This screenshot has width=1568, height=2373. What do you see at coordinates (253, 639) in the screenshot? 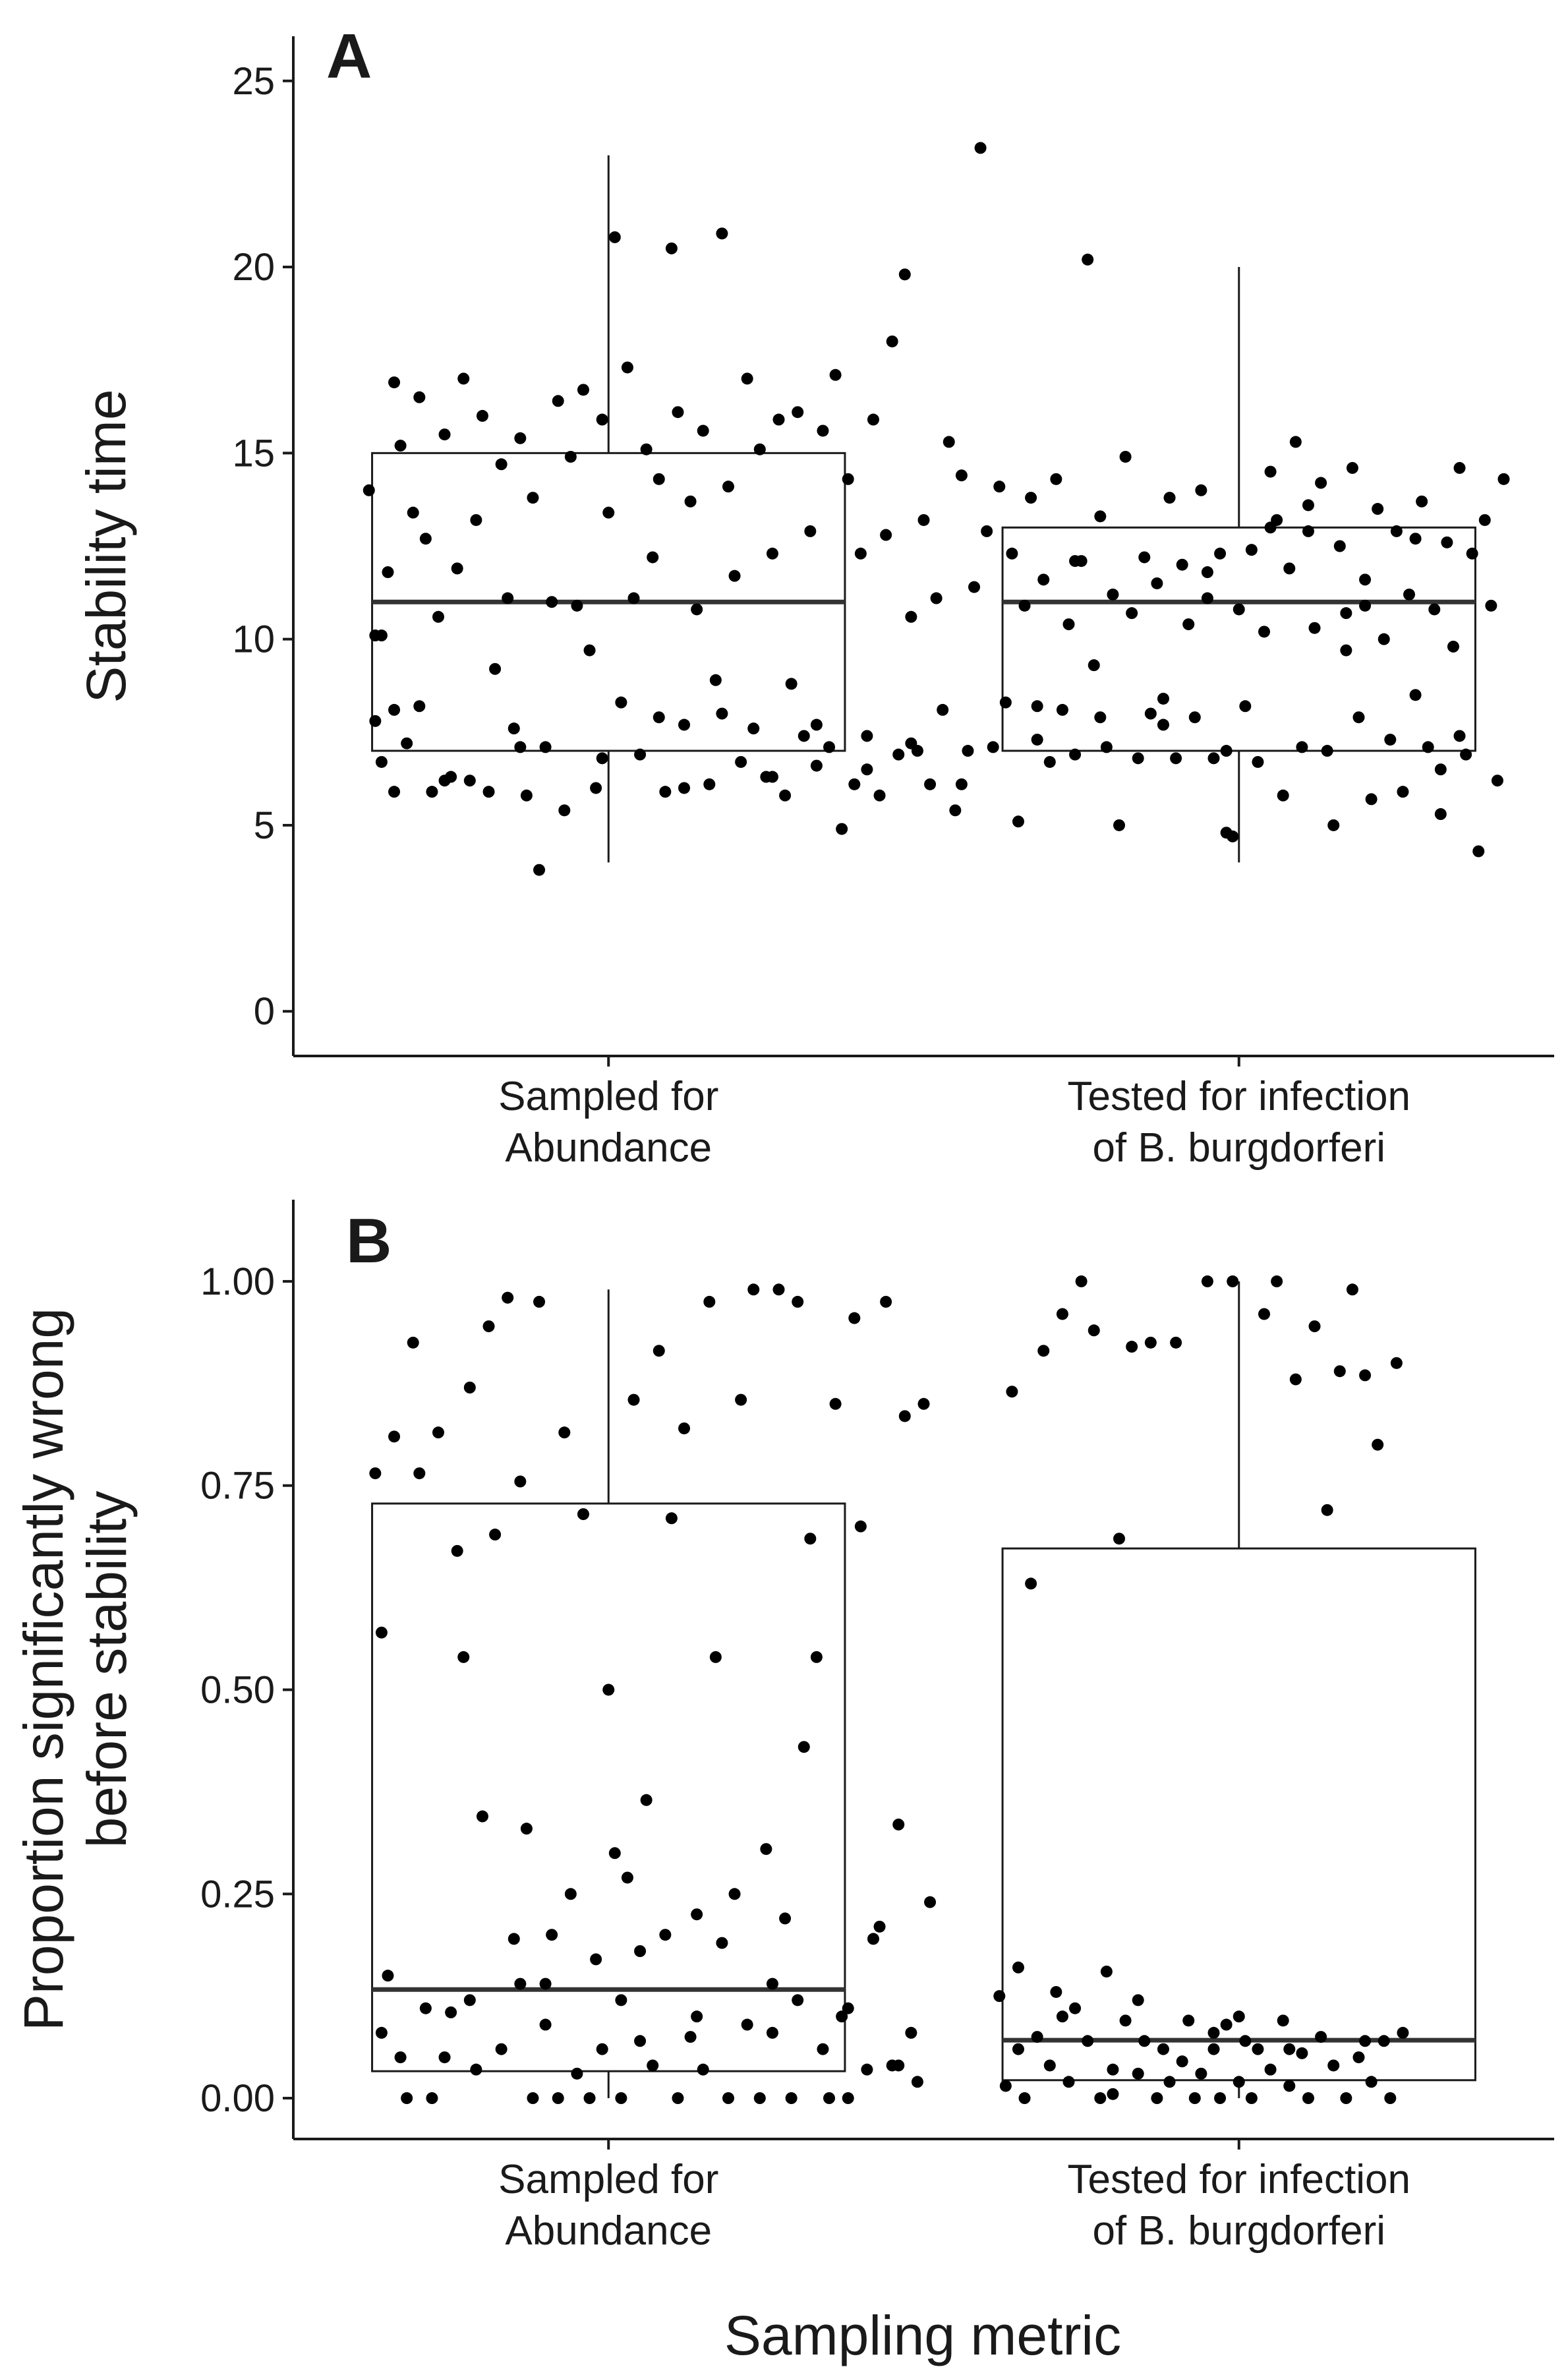
I see `y-tick-label: 10` at bounding box center [253, 639].